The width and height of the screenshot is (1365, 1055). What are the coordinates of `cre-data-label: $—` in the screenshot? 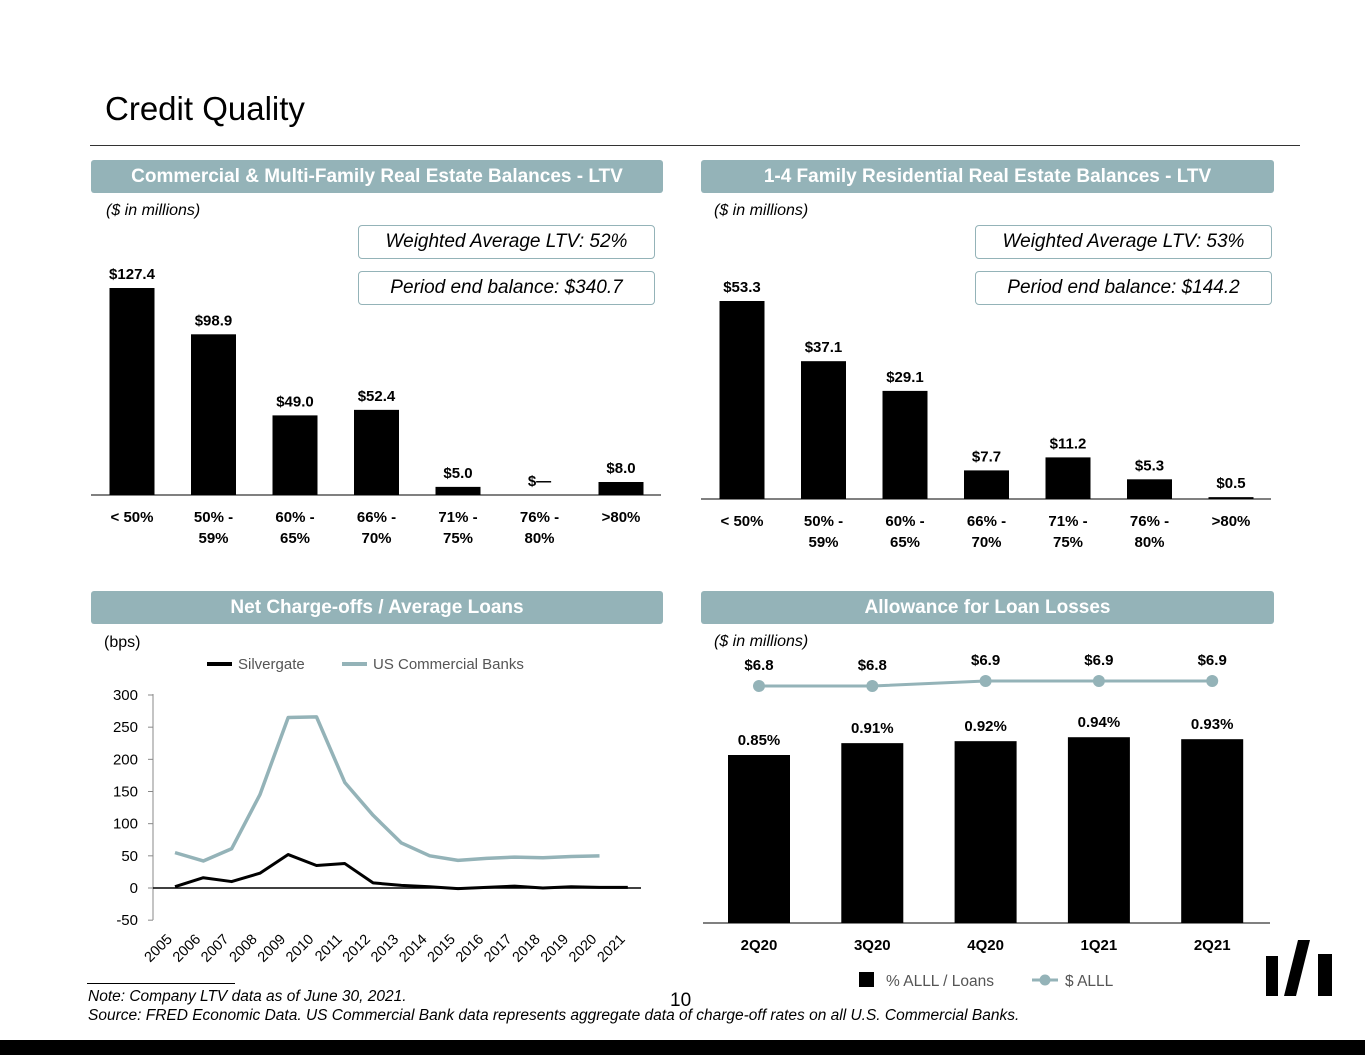 It's located at (539, 481).